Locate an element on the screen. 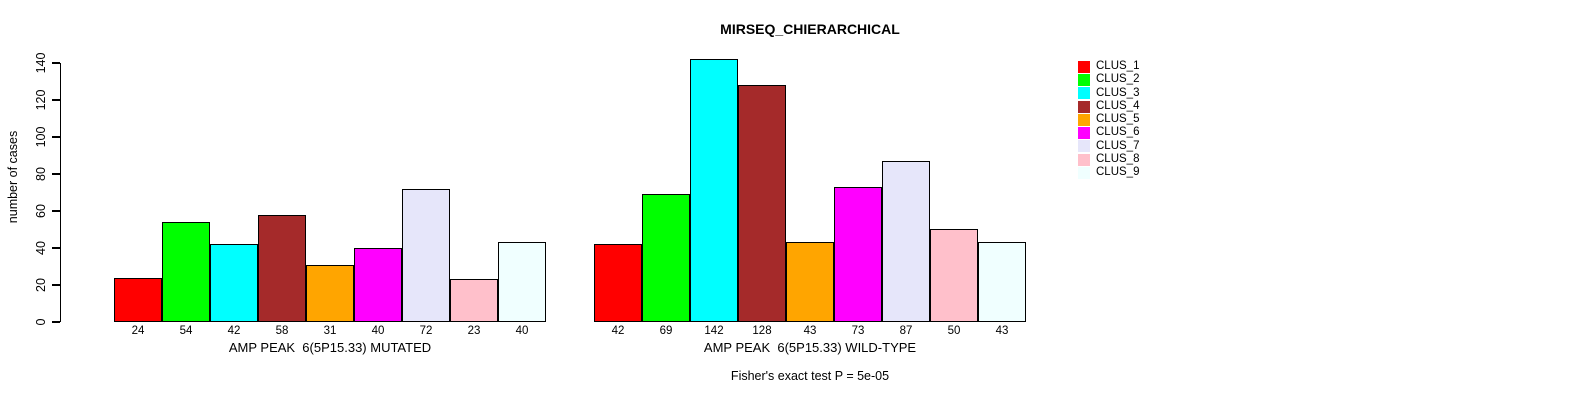  y-axis-line is located at coordinates (60, 192).